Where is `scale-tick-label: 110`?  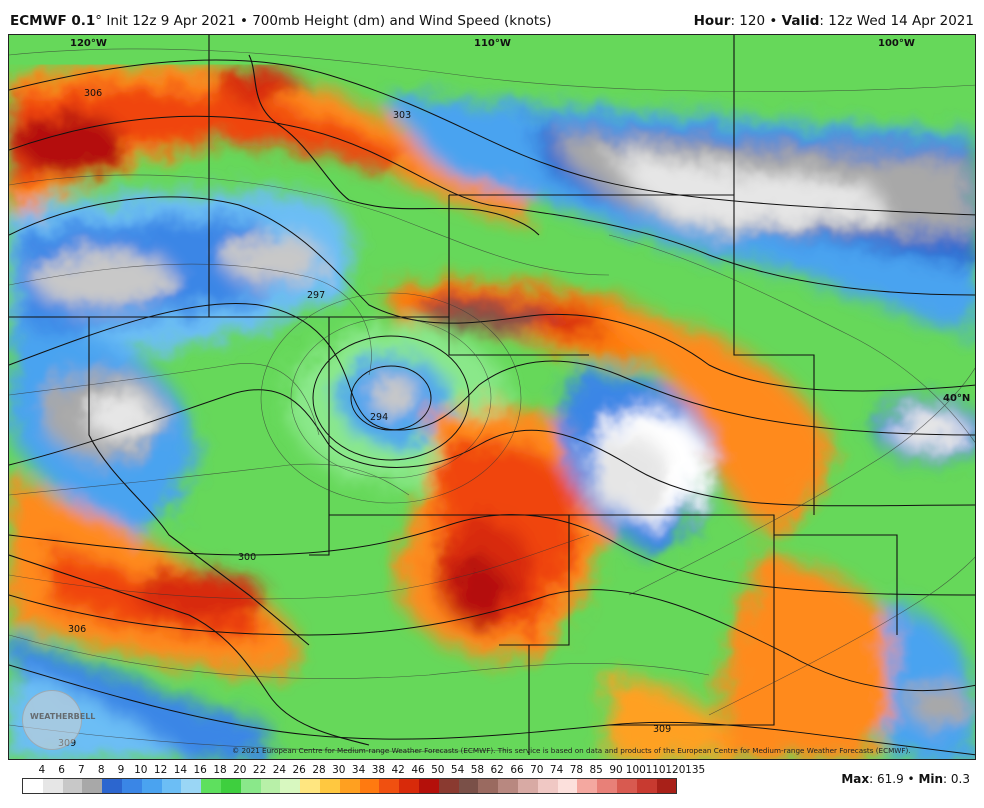 scale-tick-label: 110 is located at coordinates (655, 770).